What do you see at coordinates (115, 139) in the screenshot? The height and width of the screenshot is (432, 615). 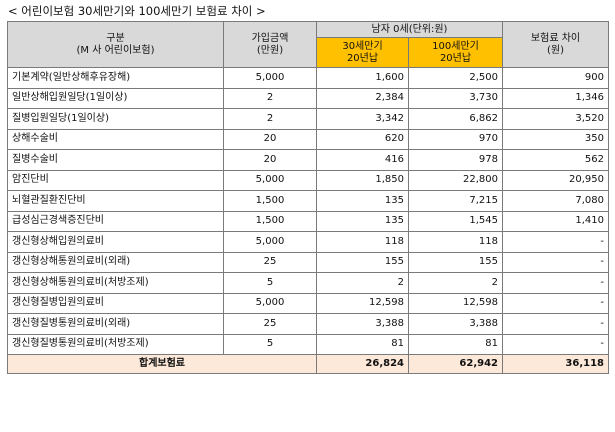 I see `row-name: 상해수술비` at bounding box center [115, 139].